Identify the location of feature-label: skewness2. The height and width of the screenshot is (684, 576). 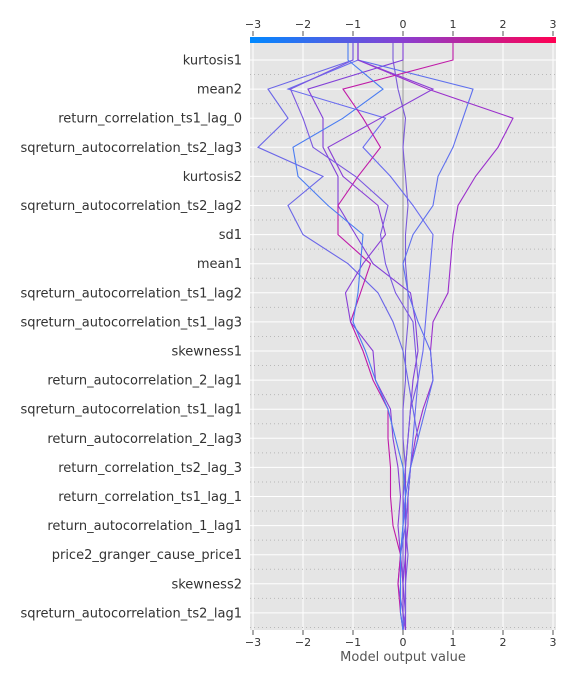
(206, 584).